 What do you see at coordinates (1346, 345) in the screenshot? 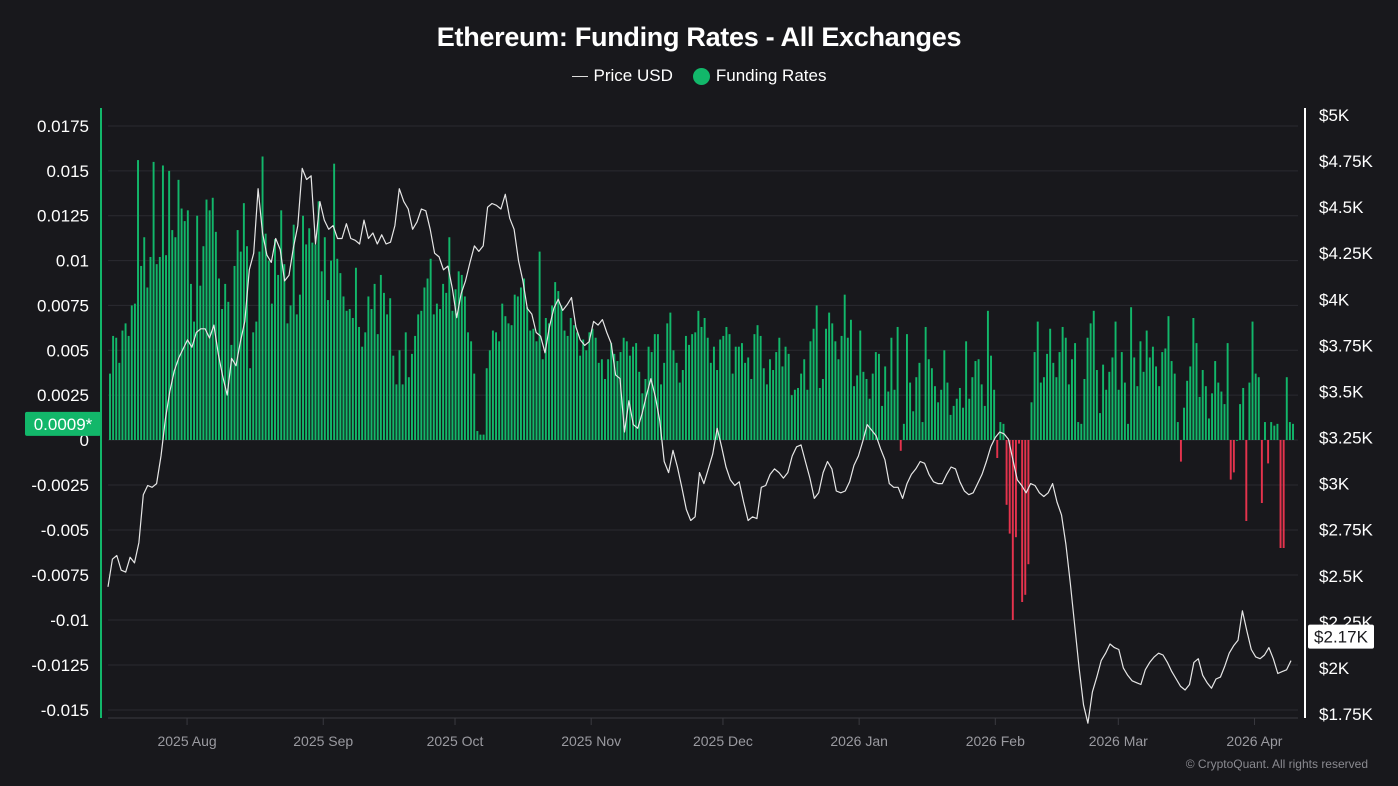
I see `right-tick-label: $3.75K` at bounding box center [1346, 345].